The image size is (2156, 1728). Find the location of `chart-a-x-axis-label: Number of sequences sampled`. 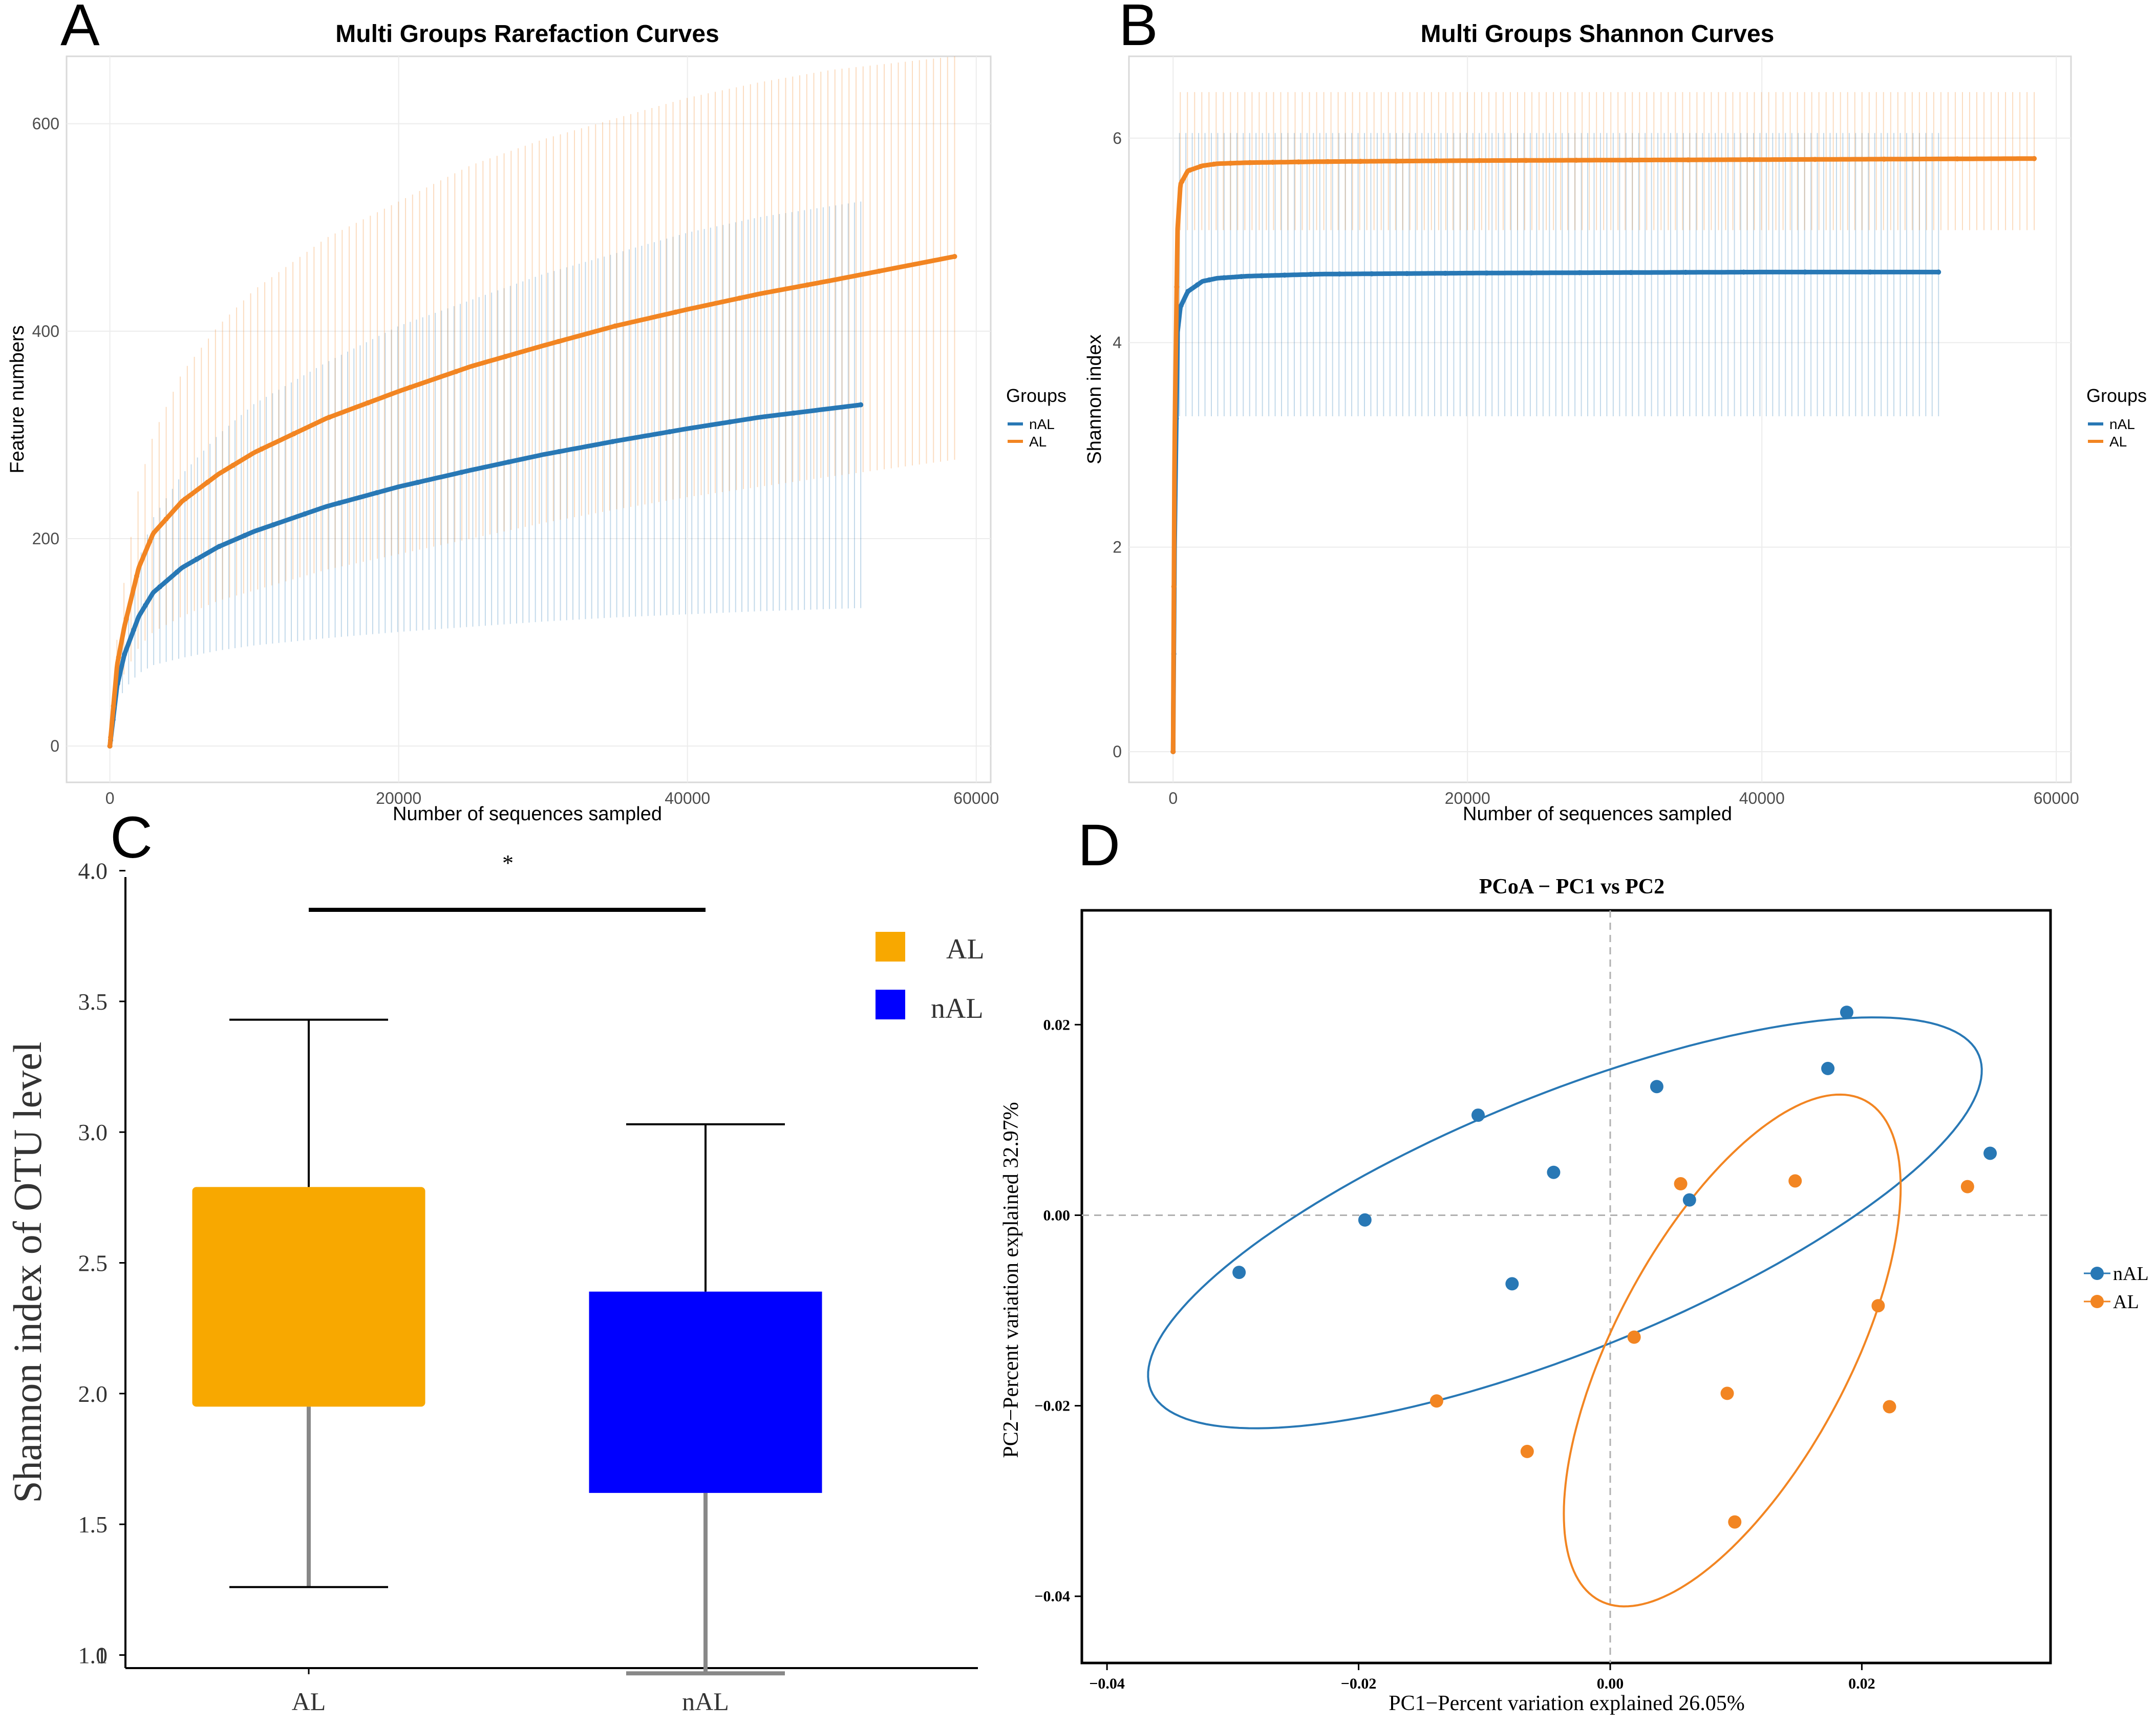

chart-a-x-axis-label: Number of sequences sampled is located at coordinates (527, 814).